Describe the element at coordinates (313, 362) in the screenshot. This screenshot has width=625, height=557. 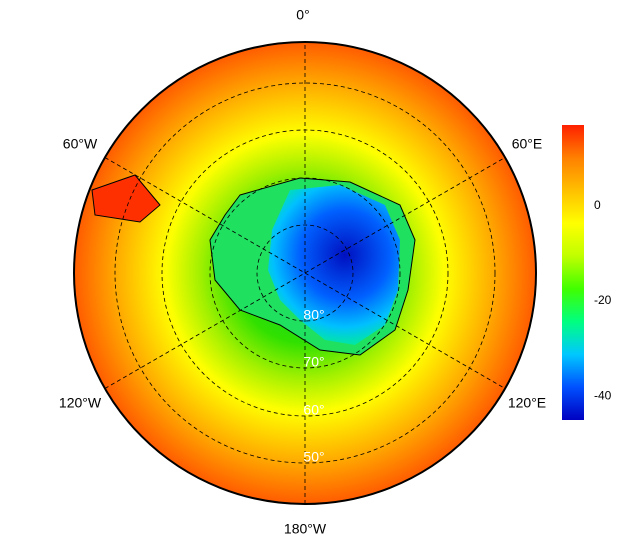
I see `latitude-label: 70°` at that location.